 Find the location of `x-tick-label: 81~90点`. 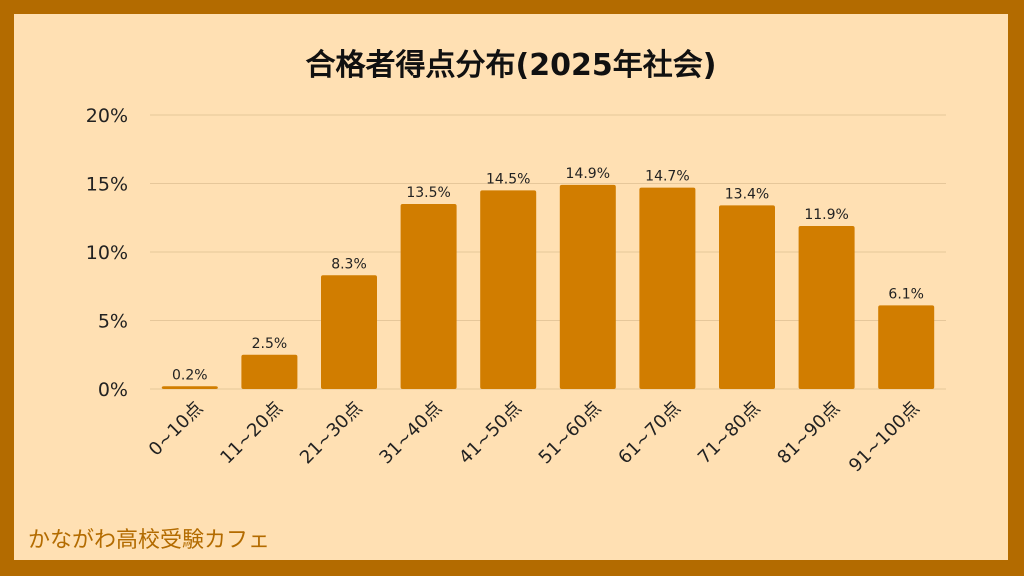

x-tick-label: 81~90点 is located at coordinates (809, 433).